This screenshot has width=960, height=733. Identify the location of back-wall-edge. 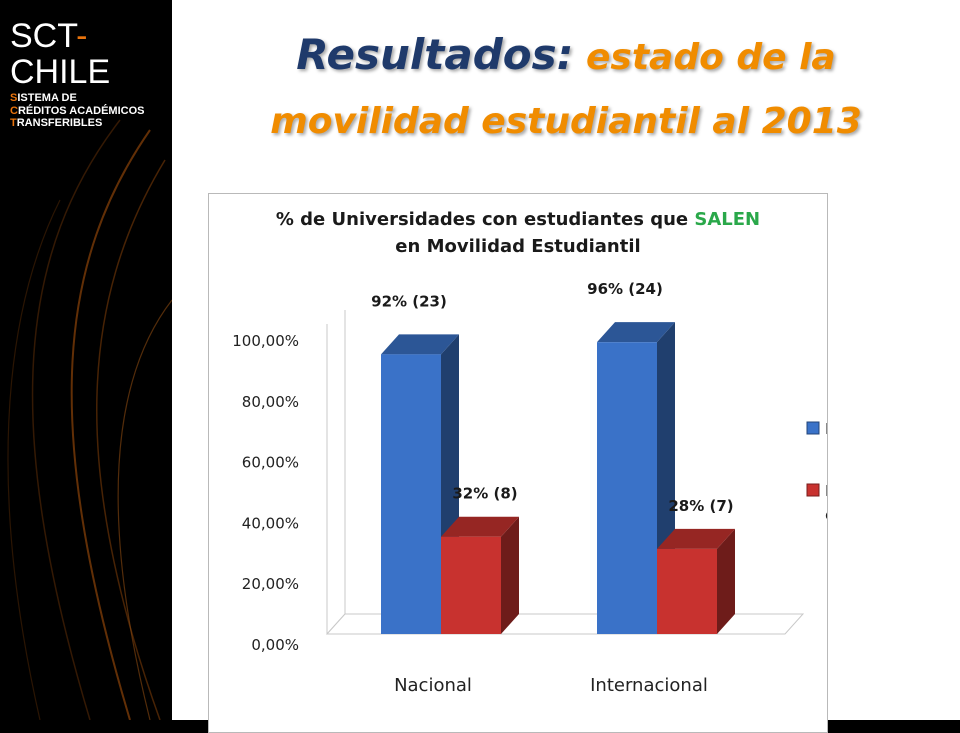
(336, 472).